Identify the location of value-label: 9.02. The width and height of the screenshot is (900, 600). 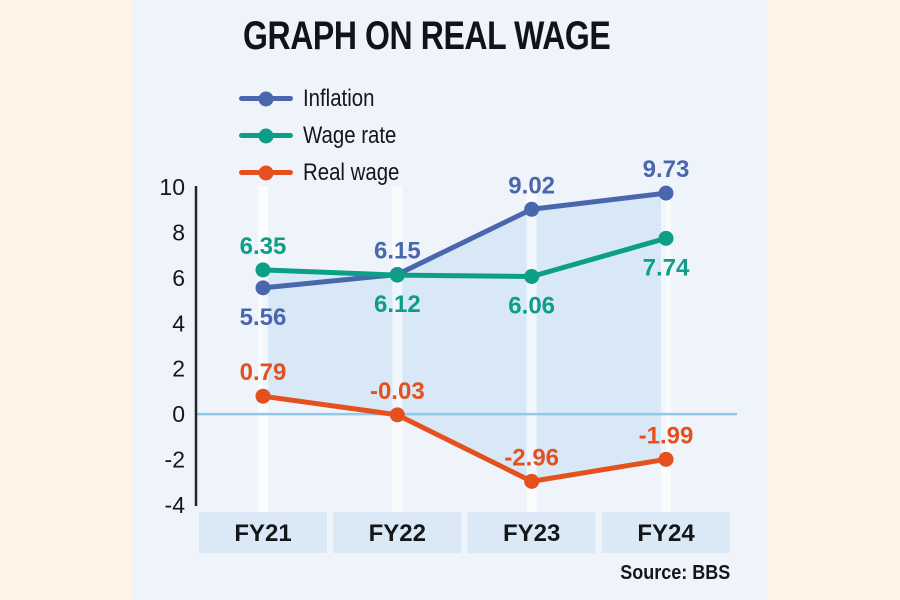
(531, 185).